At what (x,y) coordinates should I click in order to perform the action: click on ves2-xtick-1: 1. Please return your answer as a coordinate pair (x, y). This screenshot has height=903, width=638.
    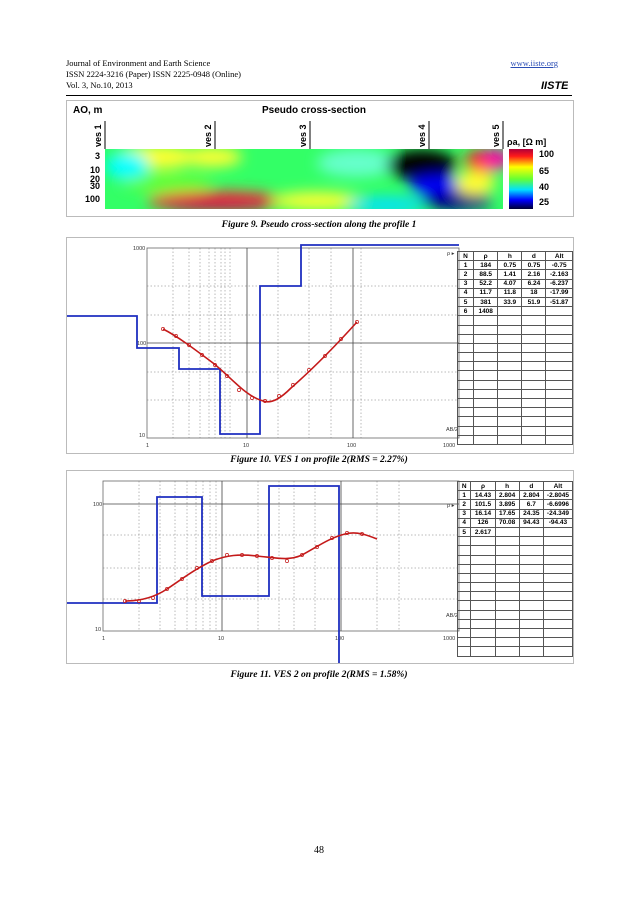
    Looking at the image, I should click on (103, 639).